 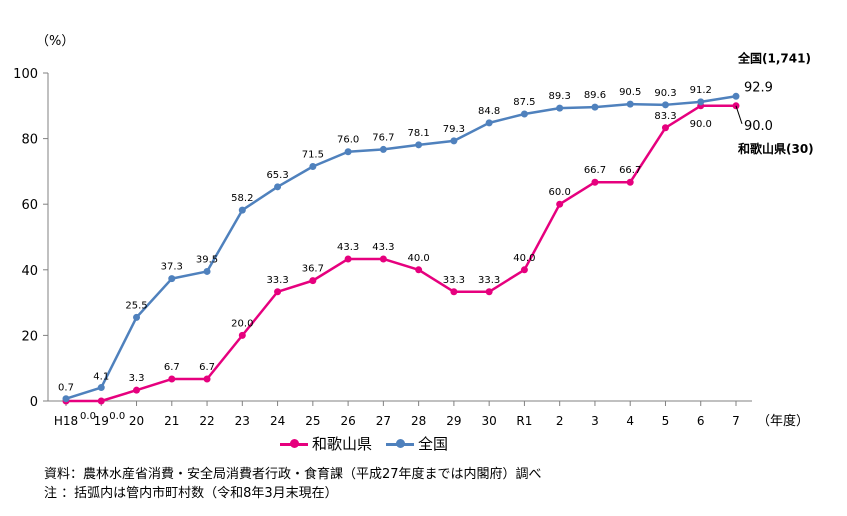 What do you see at coordinates (206, 421) in the screenshot?
I see `x-tick-label: 22` at bounding box center [206, 421].